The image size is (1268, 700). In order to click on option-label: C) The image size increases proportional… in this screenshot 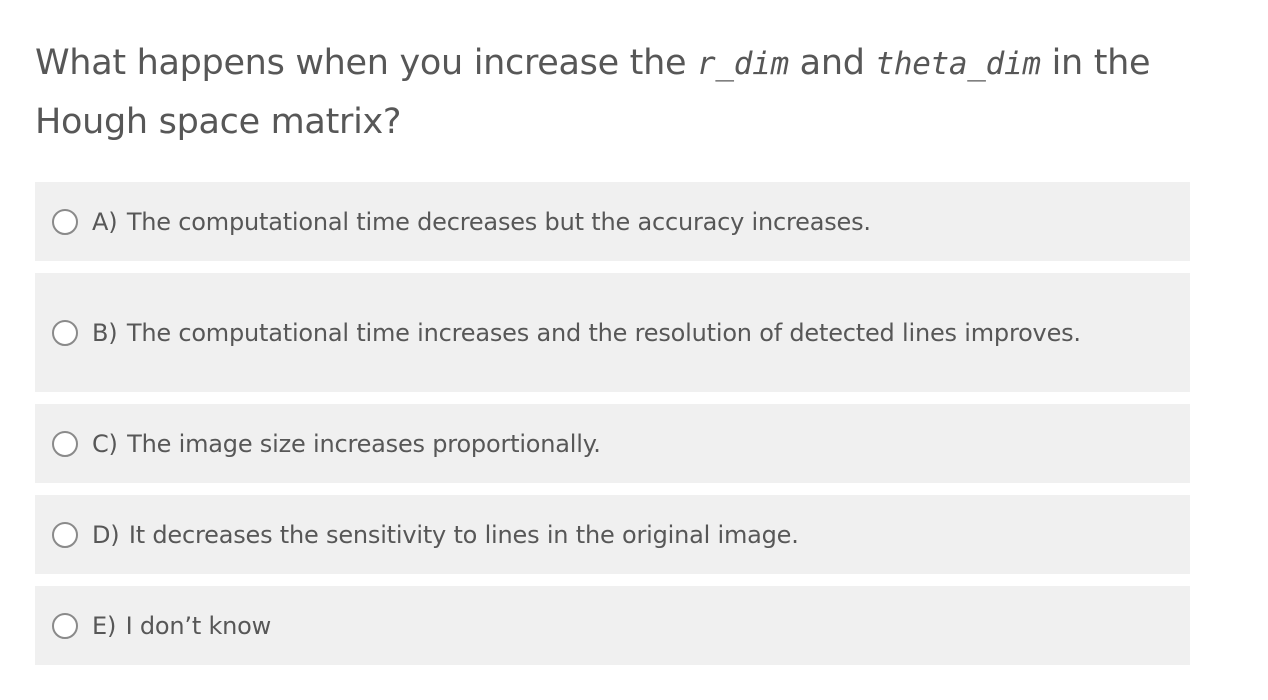, I will do `click(366, 444)`.